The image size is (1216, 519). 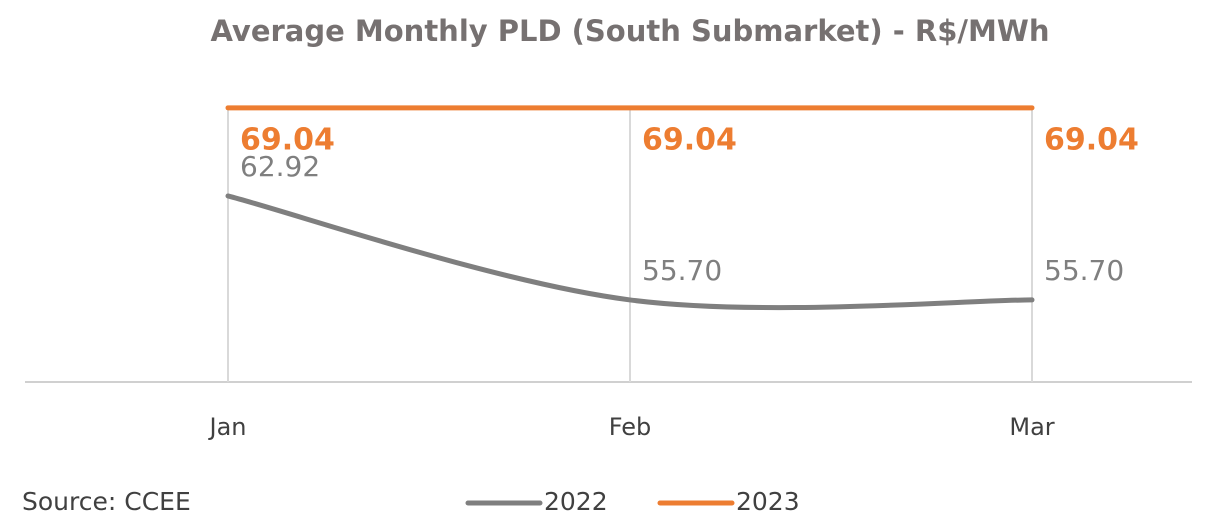 I want to click on source-note: Source: CCEE, so click(x=106, y=501).